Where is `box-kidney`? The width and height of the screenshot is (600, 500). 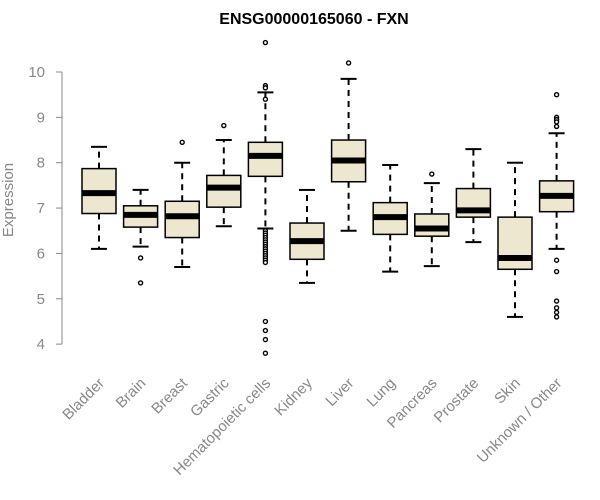
box-kidney is located at coordinates (307, 236).